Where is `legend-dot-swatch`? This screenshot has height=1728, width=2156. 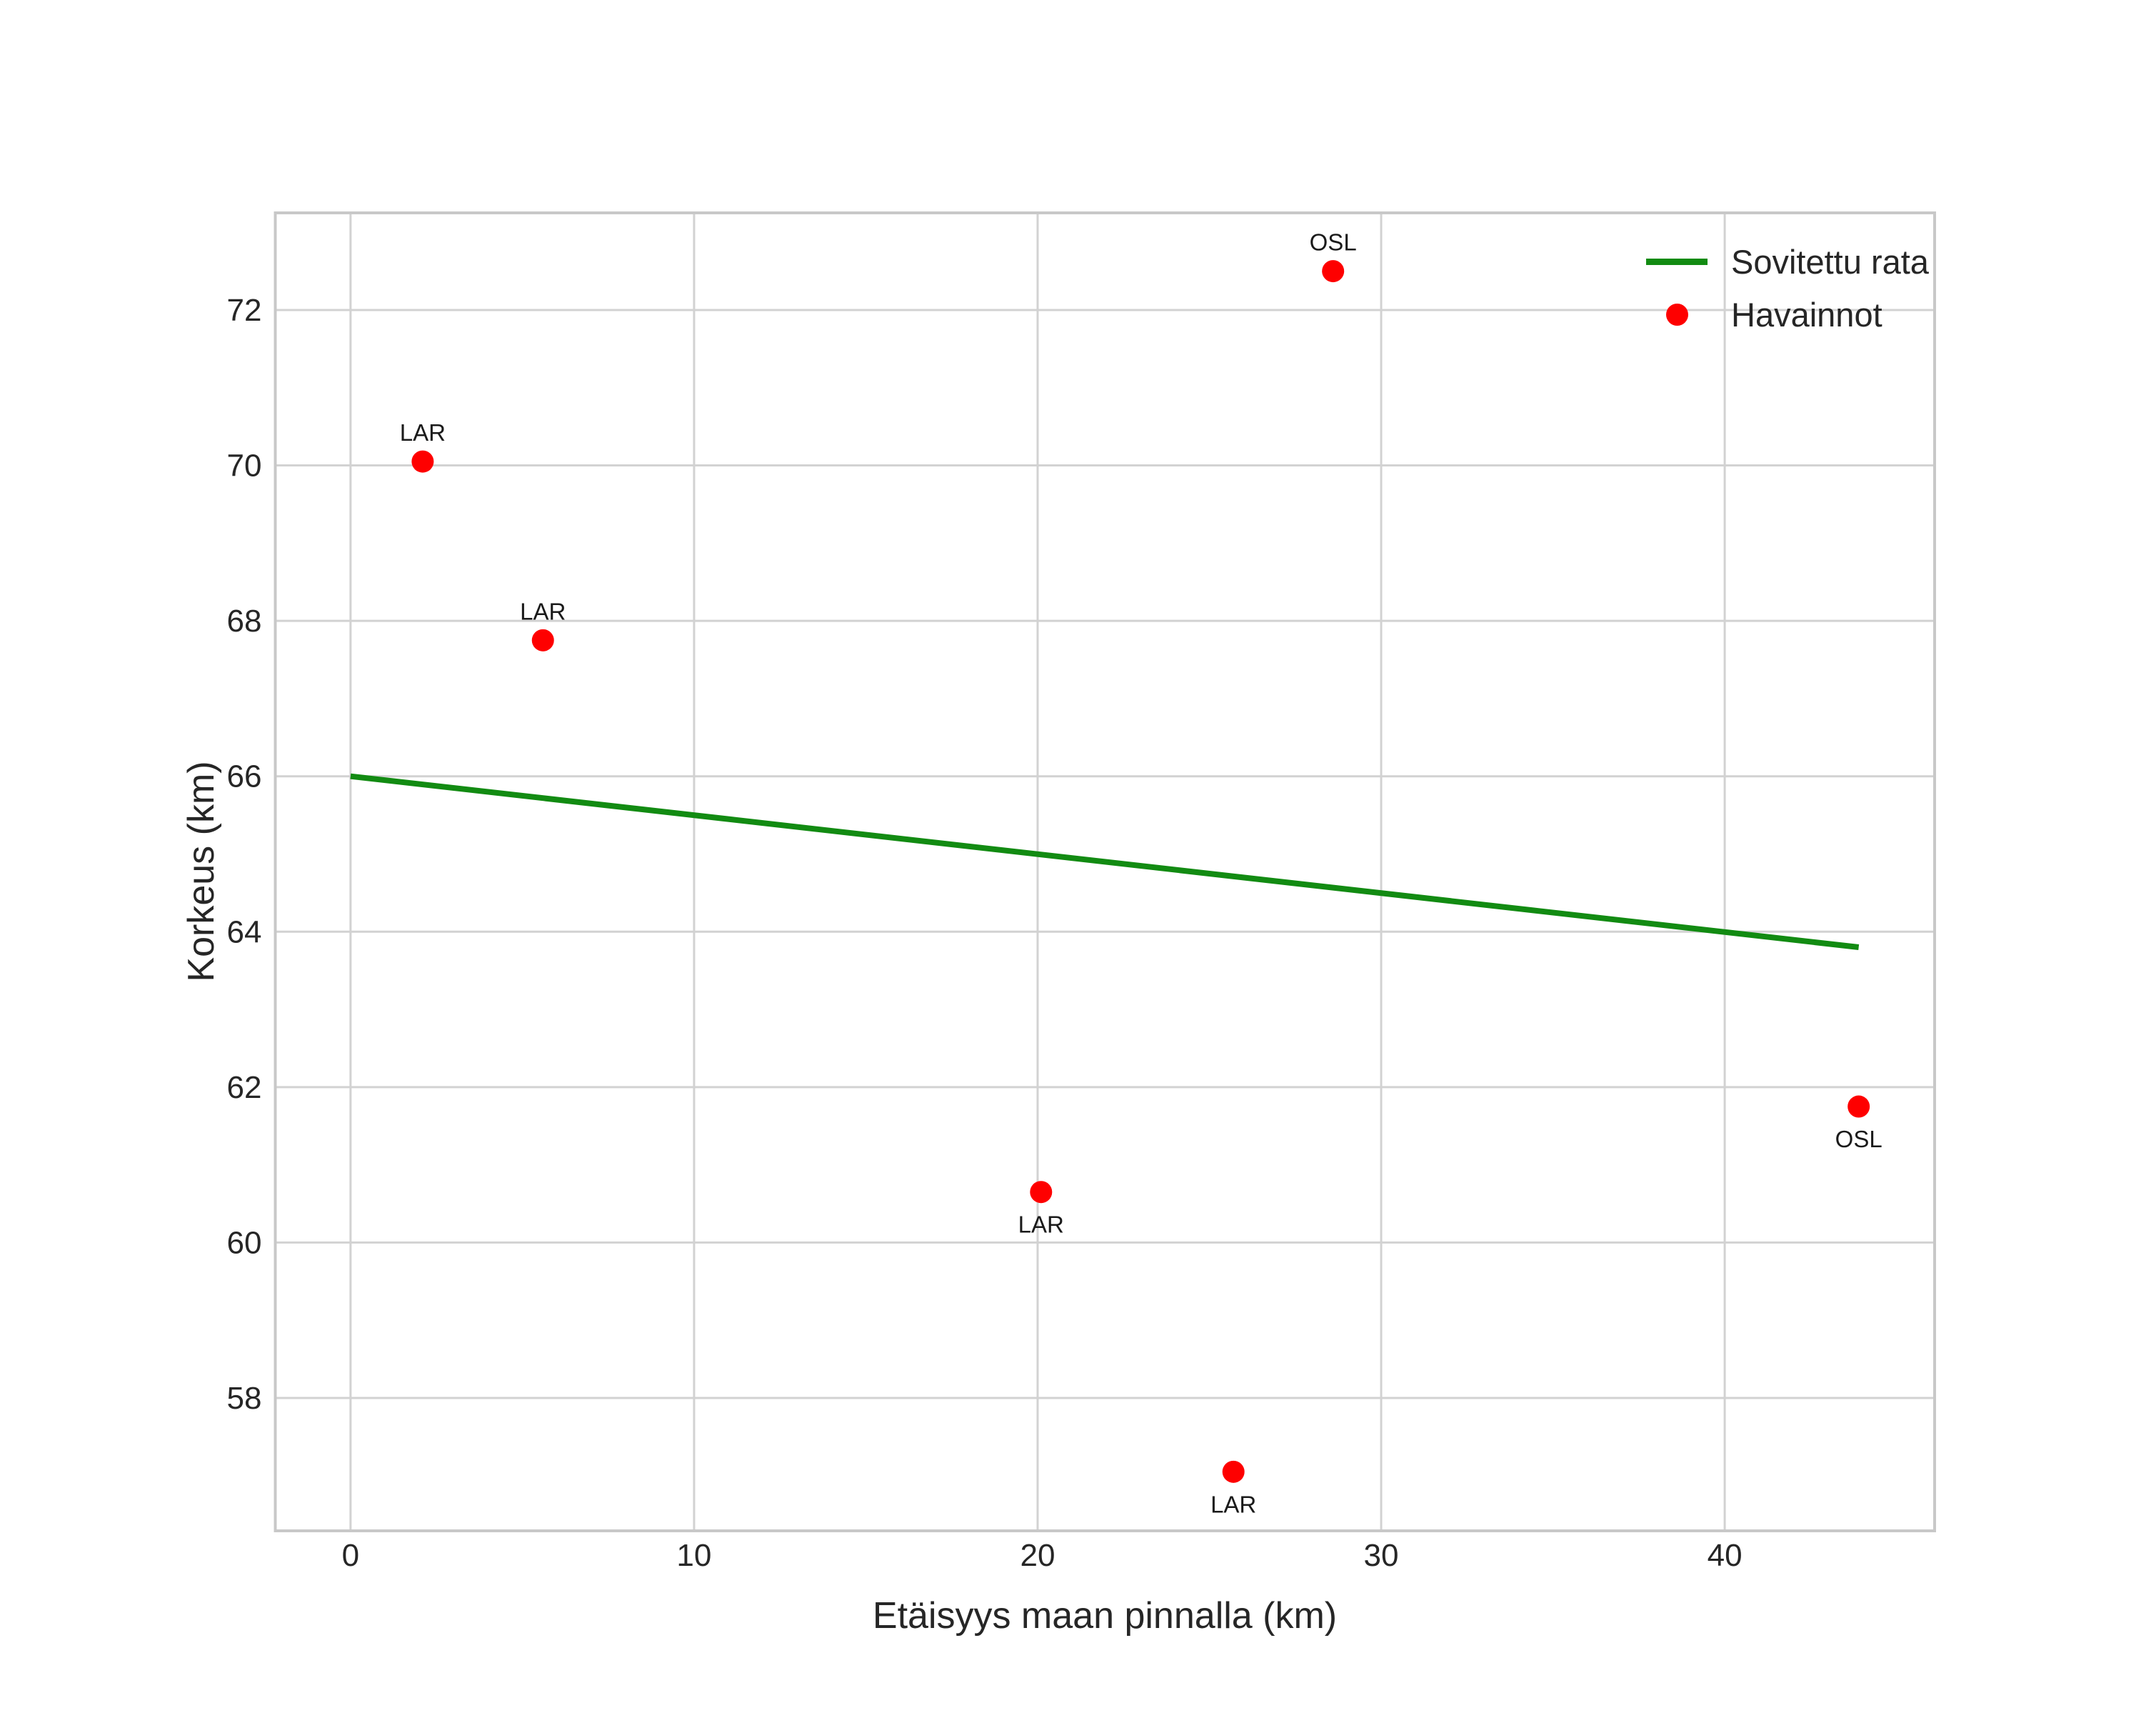 legend-dot-swatch is located at coordinates (1677, 314).